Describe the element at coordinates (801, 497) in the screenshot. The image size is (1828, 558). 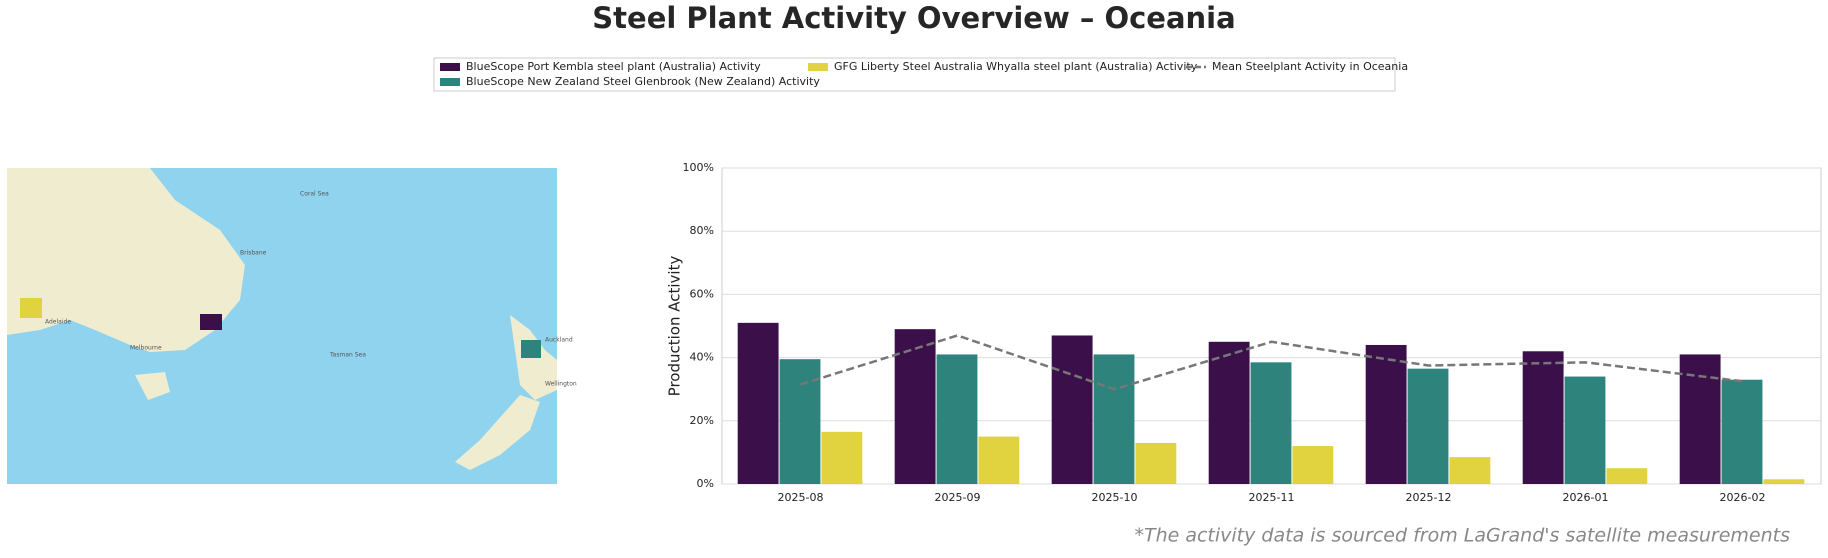
I see `x-tick-label: 2025-08` at that location.